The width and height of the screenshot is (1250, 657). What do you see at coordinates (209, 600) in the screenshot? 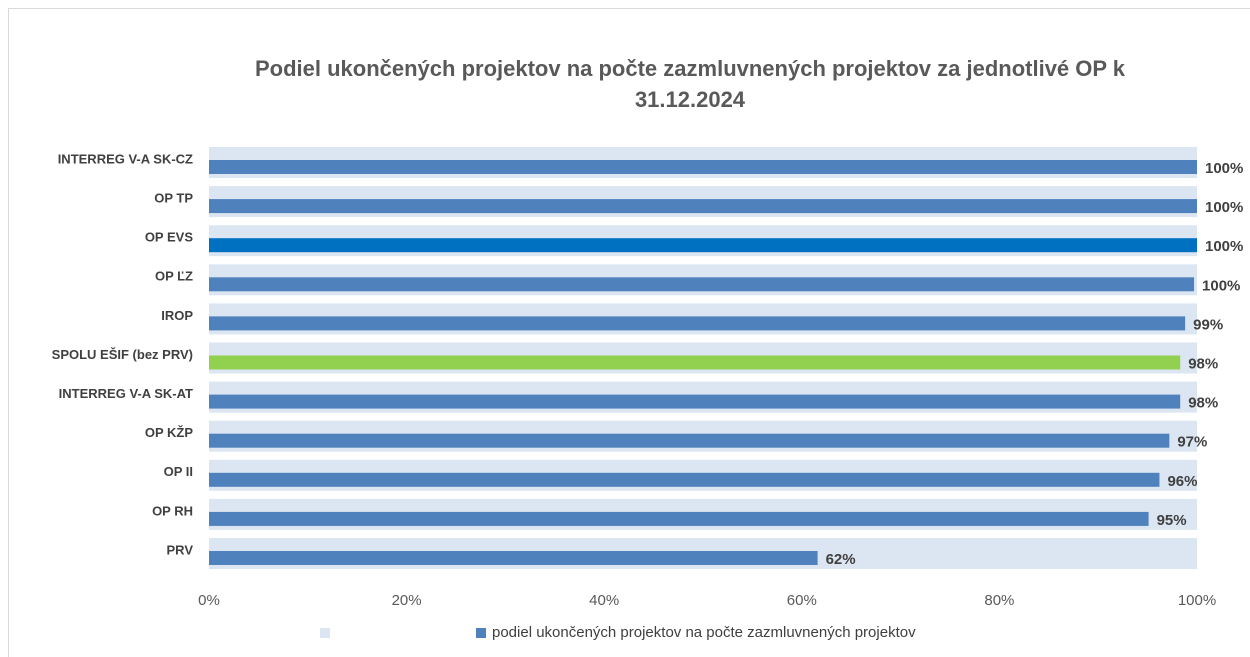
I see `x-tick-label: 0%` at bounding box center [209, 600].